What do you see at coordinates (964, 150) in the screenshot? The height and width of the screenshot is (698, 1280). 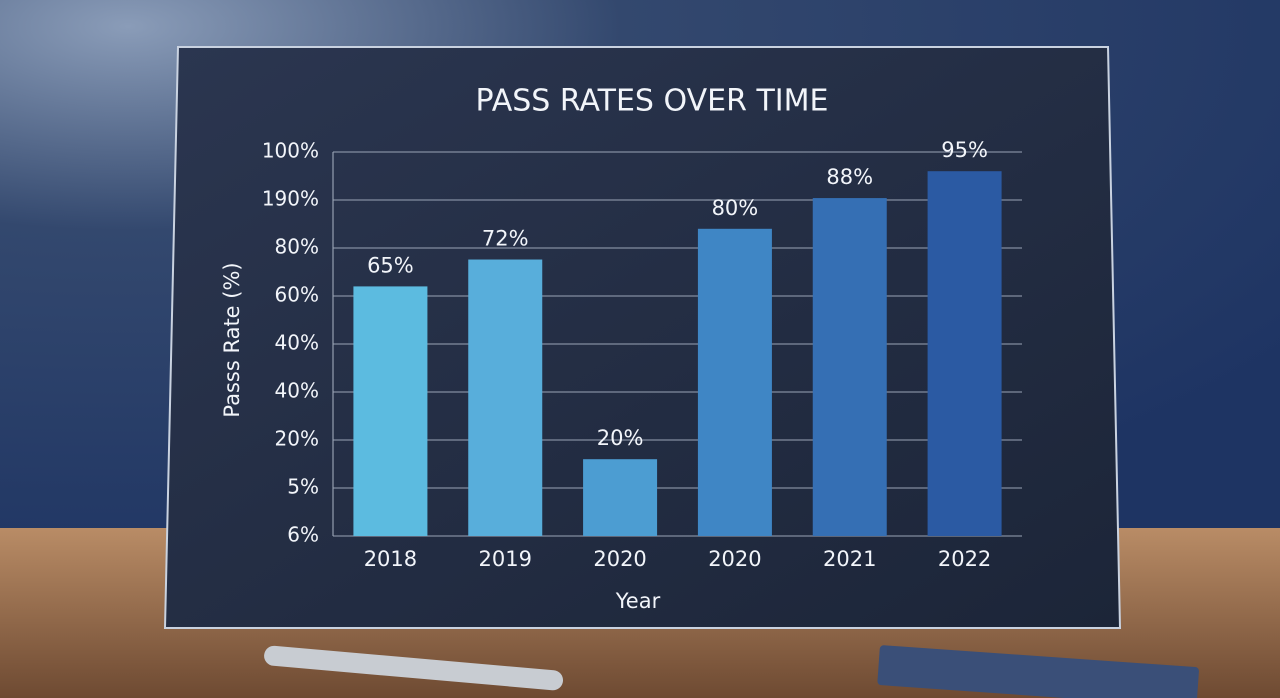 I see `data-label: 95%` at bounding box center [964, 150].